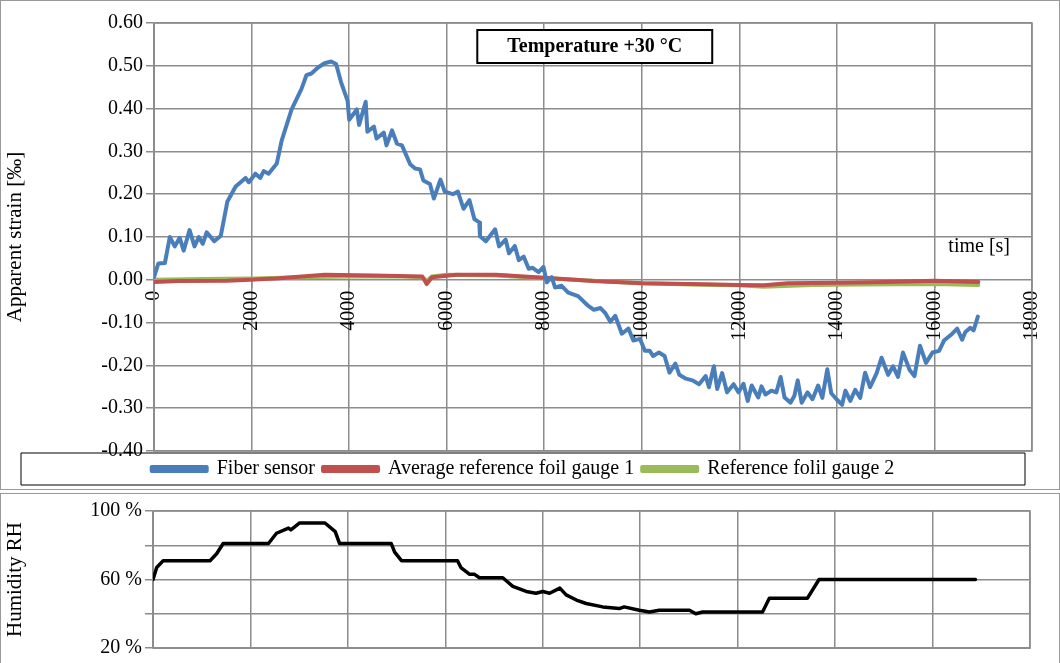 This screenshot has height=663, width=1060. What do you see at coordinates (14, 579) in the screenshot?
I see `y-axis-title: Humidity RH` at bounding box center [14, 579].